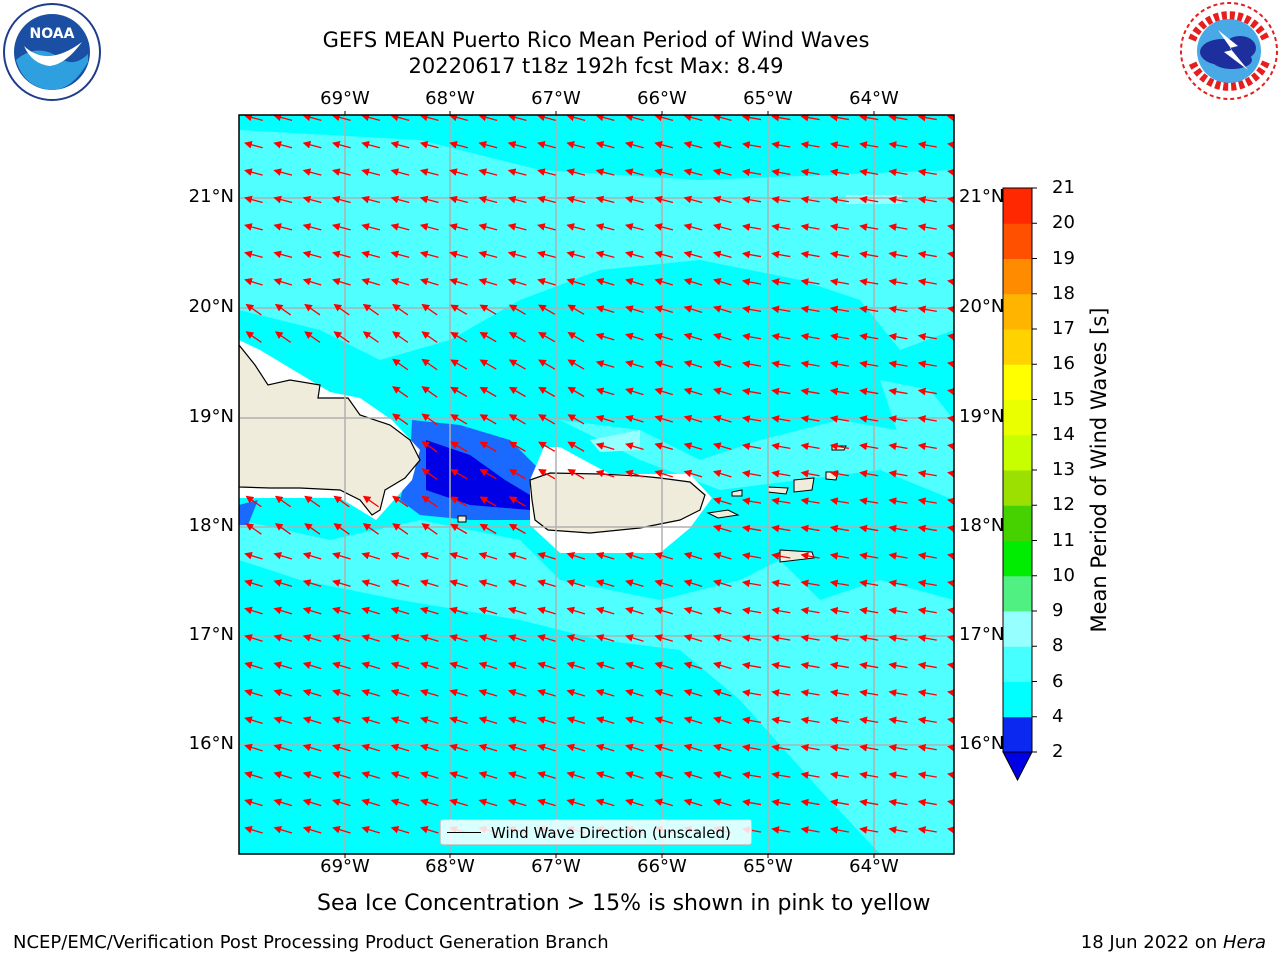 This screenshot has height=960, width=1280. I want to click on lon-label-bottom: 69°W, so click(345, 866).